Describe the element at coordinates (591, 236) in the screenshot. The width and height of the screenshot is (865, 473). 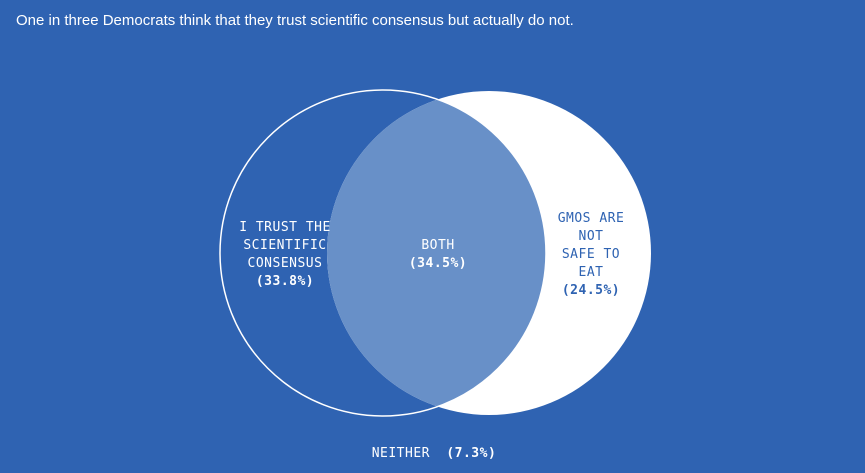
I see `right-set-label-line-2: NOT` at that location.